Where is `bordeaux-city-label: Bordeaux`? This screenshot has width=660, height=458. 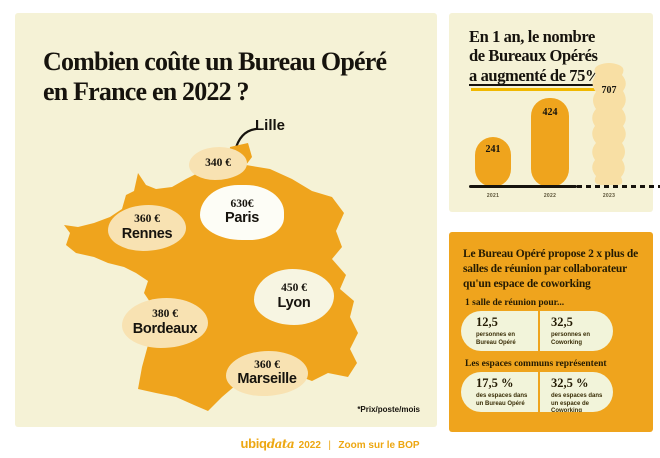 bordeaux-city-label: Bordeaux is located at coordinates (165, 328).